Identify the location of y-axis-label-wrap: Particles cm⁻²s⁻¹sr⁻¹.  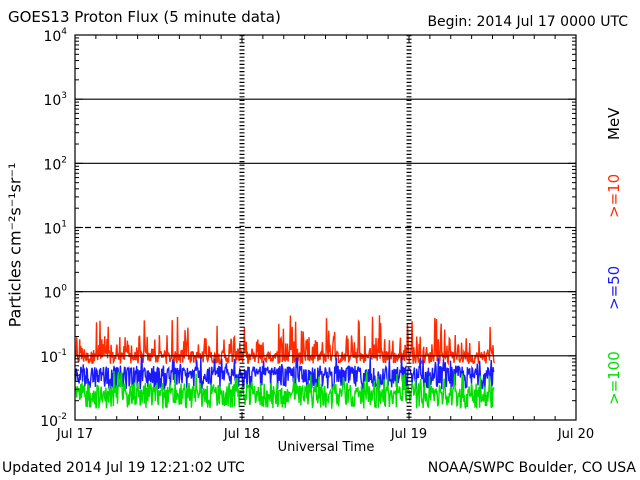
(15, 245).